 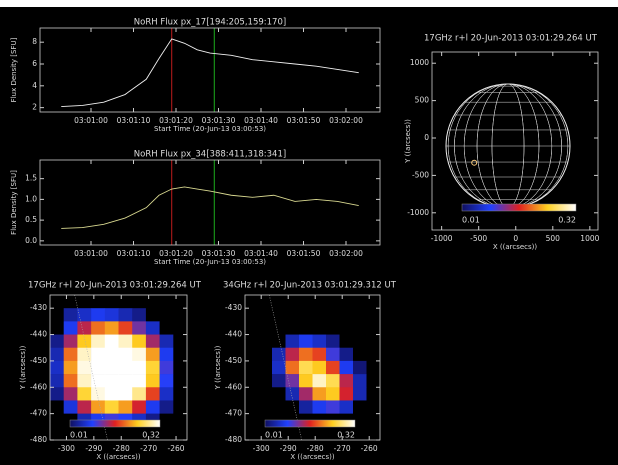 I want to click on top-border, so click(x=309, y=3).